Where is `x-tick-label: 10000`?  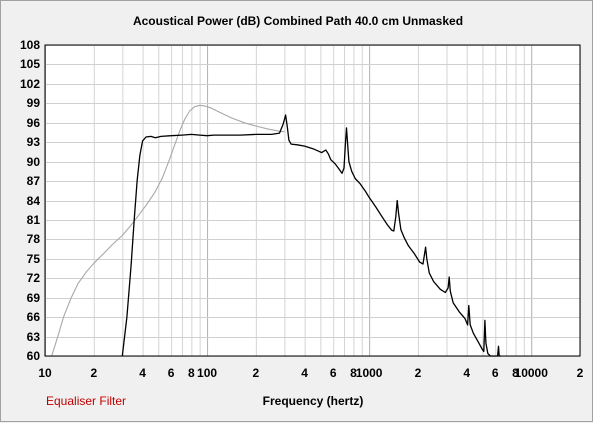 x-tick-label: 10000 is located at coordinates (532, 373).